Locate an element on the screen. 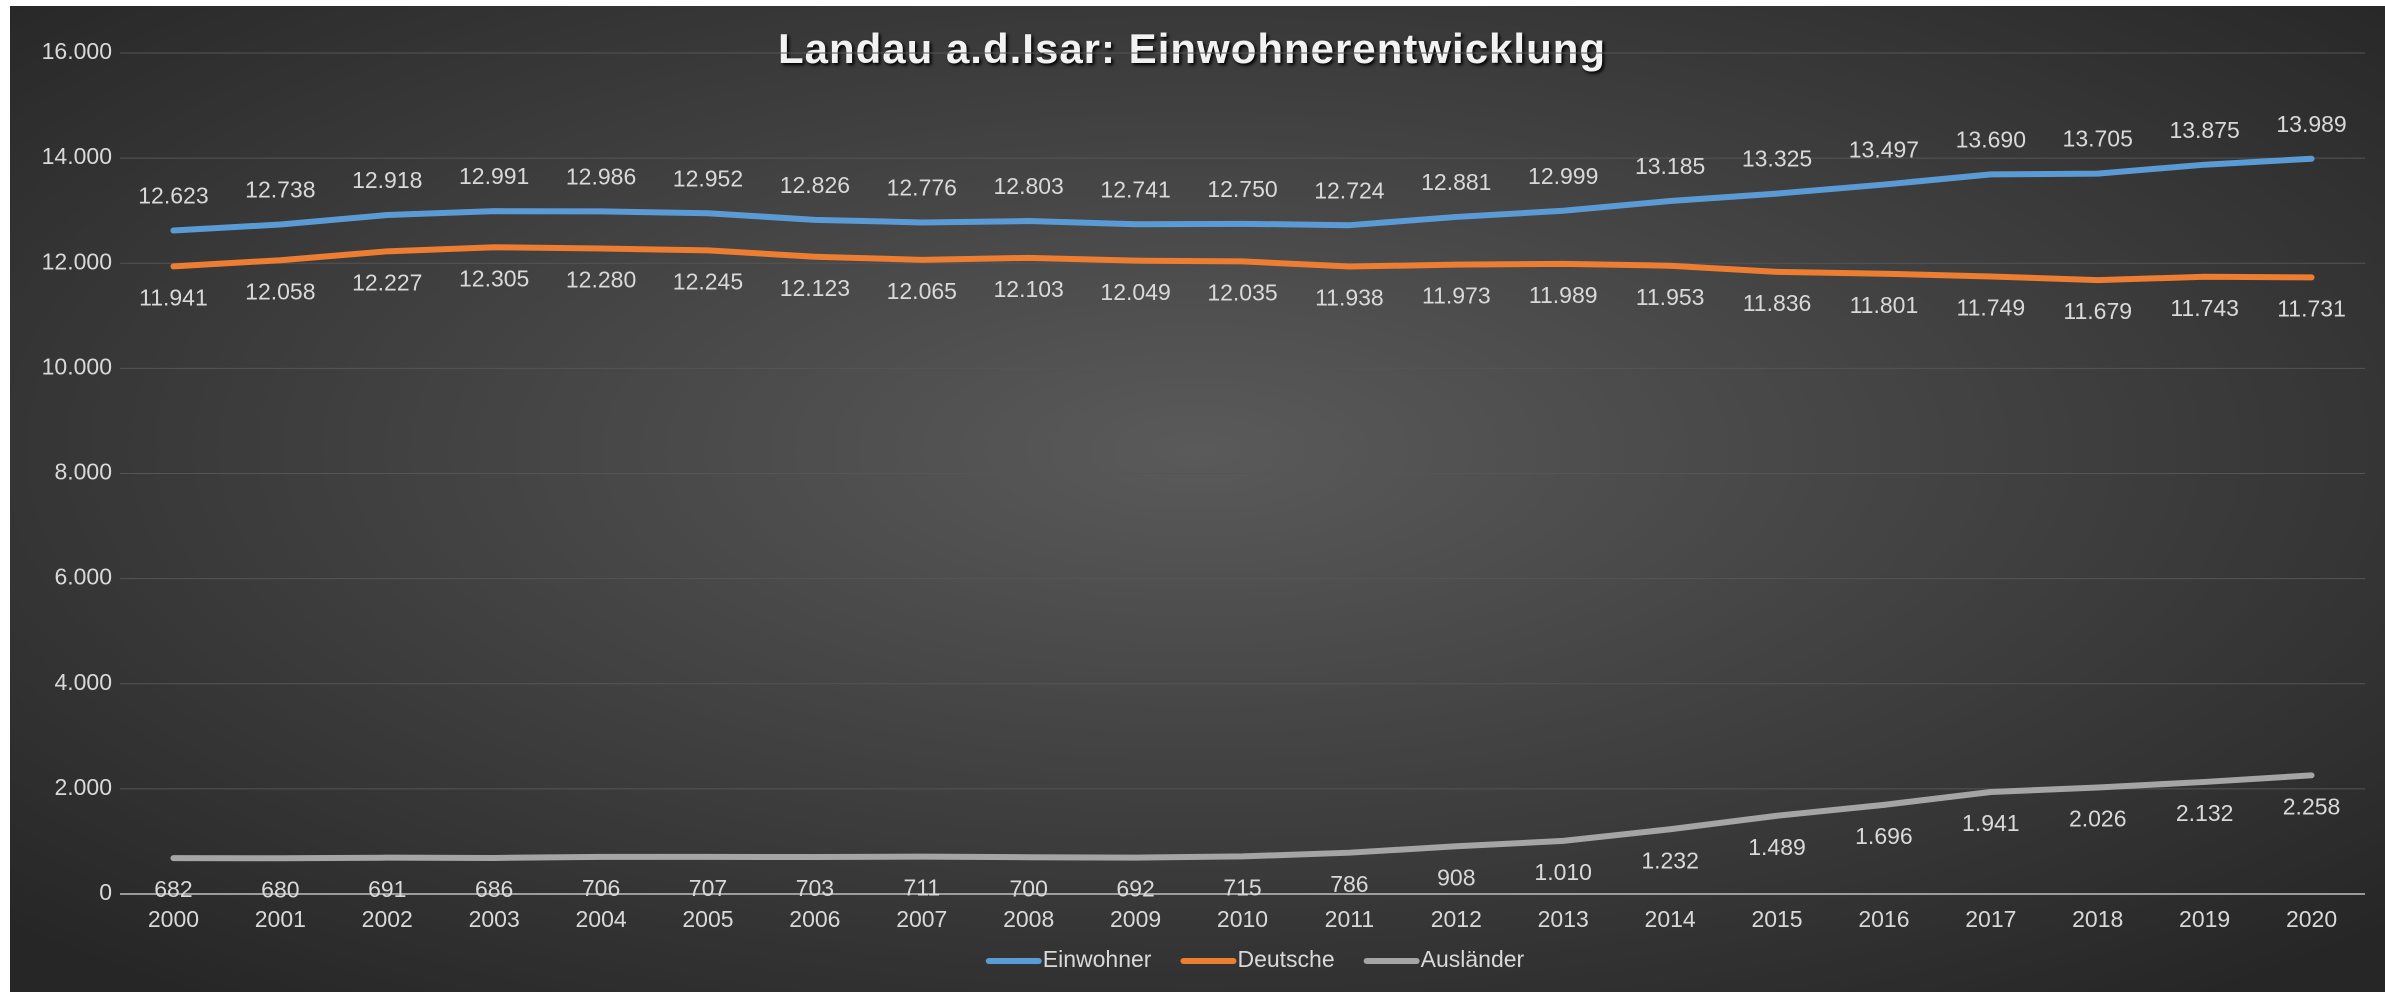 The image size is (2385, 992). legend-label: Deutsche is located at coordinates (1285, 959).